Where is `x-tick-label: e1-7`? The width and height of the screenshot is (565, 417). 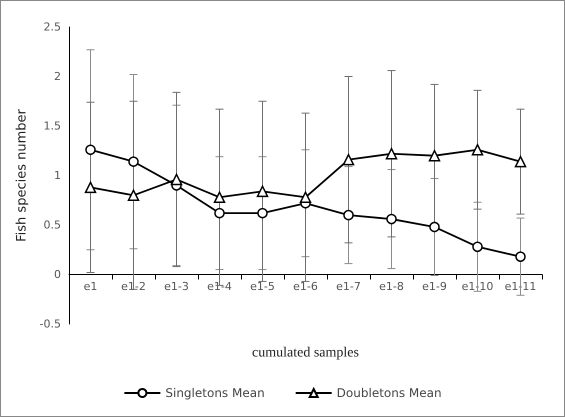
x-tick-label: e1-7 is located at coordinates (348, 286).